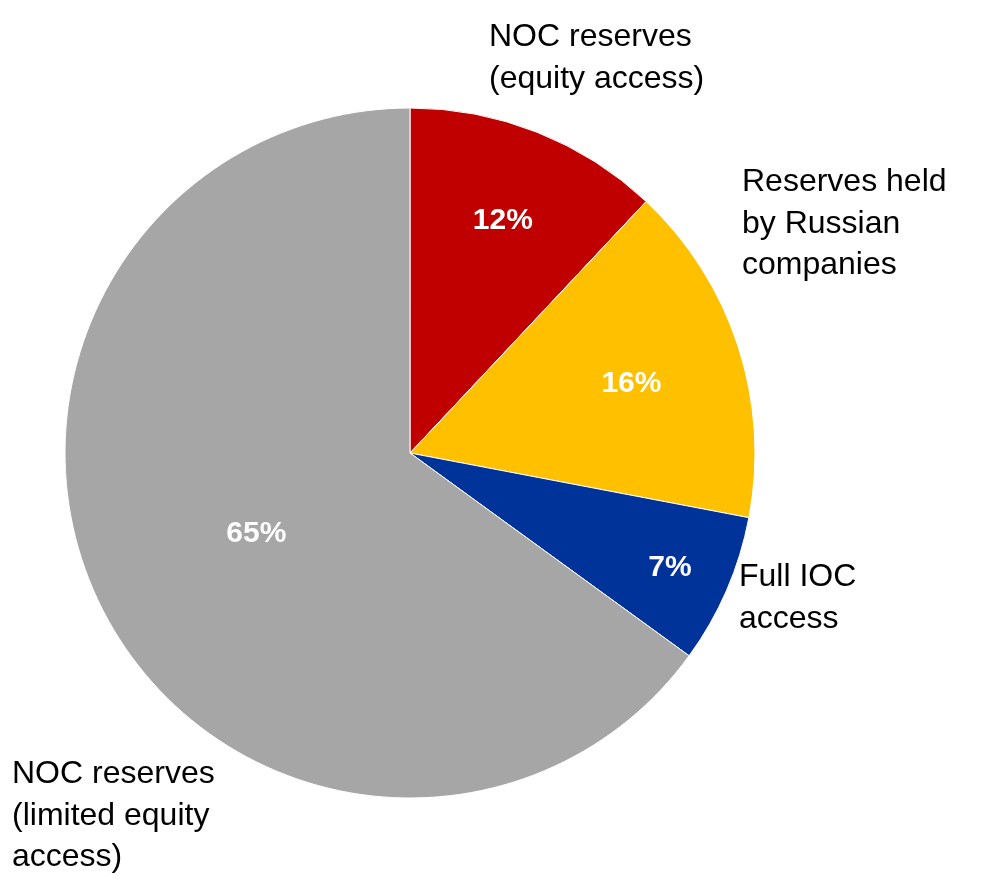 The image size is (1003, 890). Describe the element at coordinates (844, 222) in the screenshot. I see `slice-label: Reserves held by Russian companies` at that location.